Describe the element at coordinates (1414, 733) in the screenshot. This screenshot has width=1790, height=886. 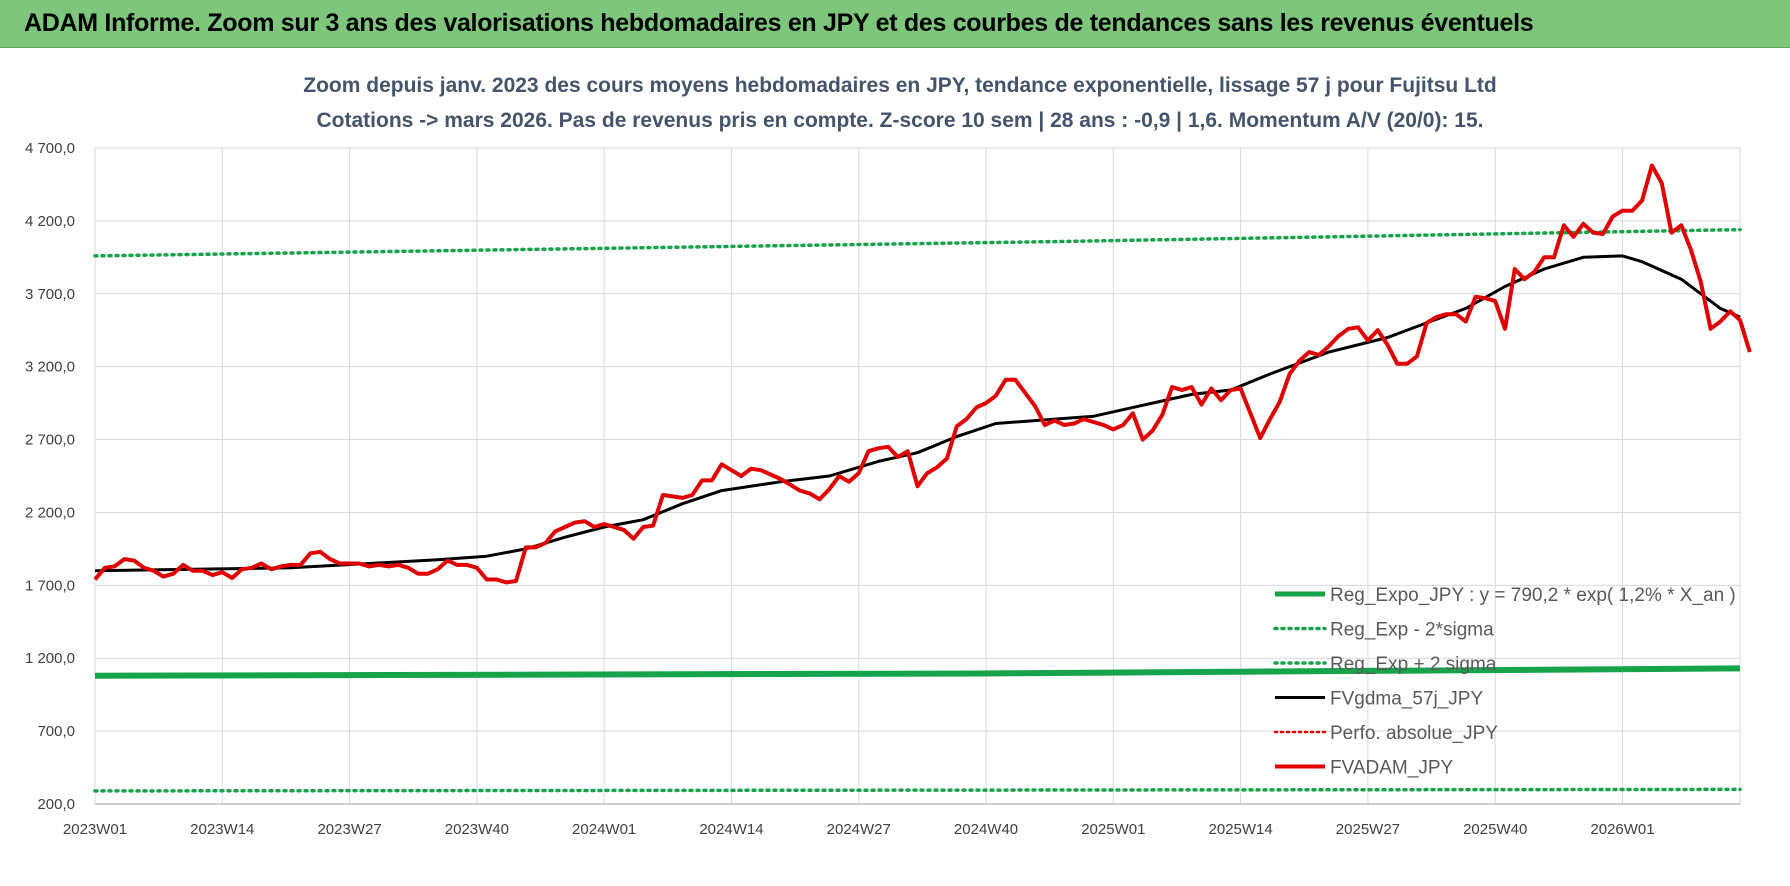
I see `legend-label: Perfo. absolue_JPY` at that location.